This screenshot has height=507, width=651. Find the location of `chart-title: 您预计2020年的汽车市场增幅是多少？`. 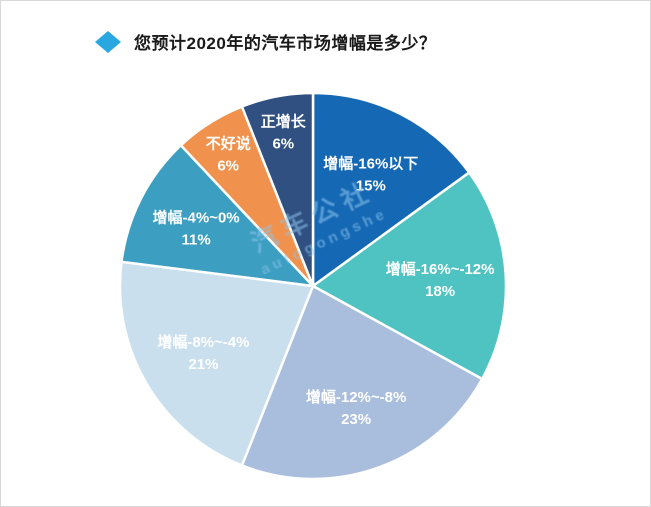

chart-title: 您预计2020年的汽车市场增幅是多少？ is located at coordinates (285, 43).